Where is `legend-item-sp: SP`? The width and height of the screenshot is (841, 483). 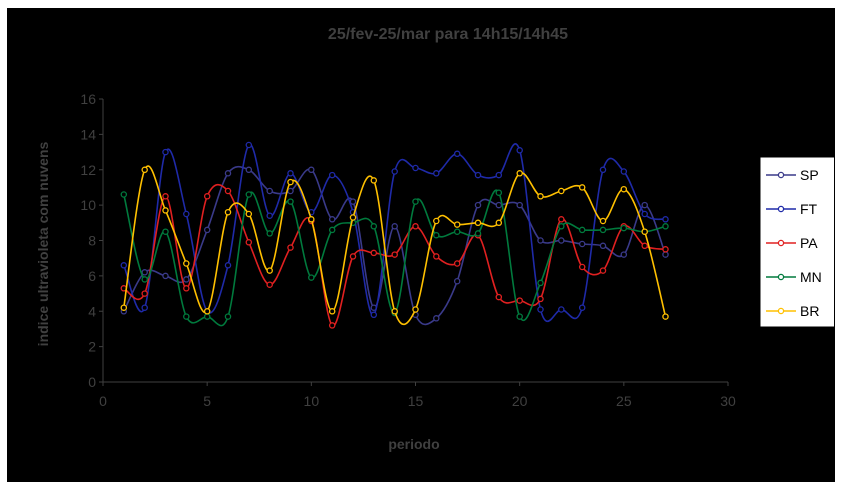 legend-item-sp: SP is located at coordinates (792, 175).